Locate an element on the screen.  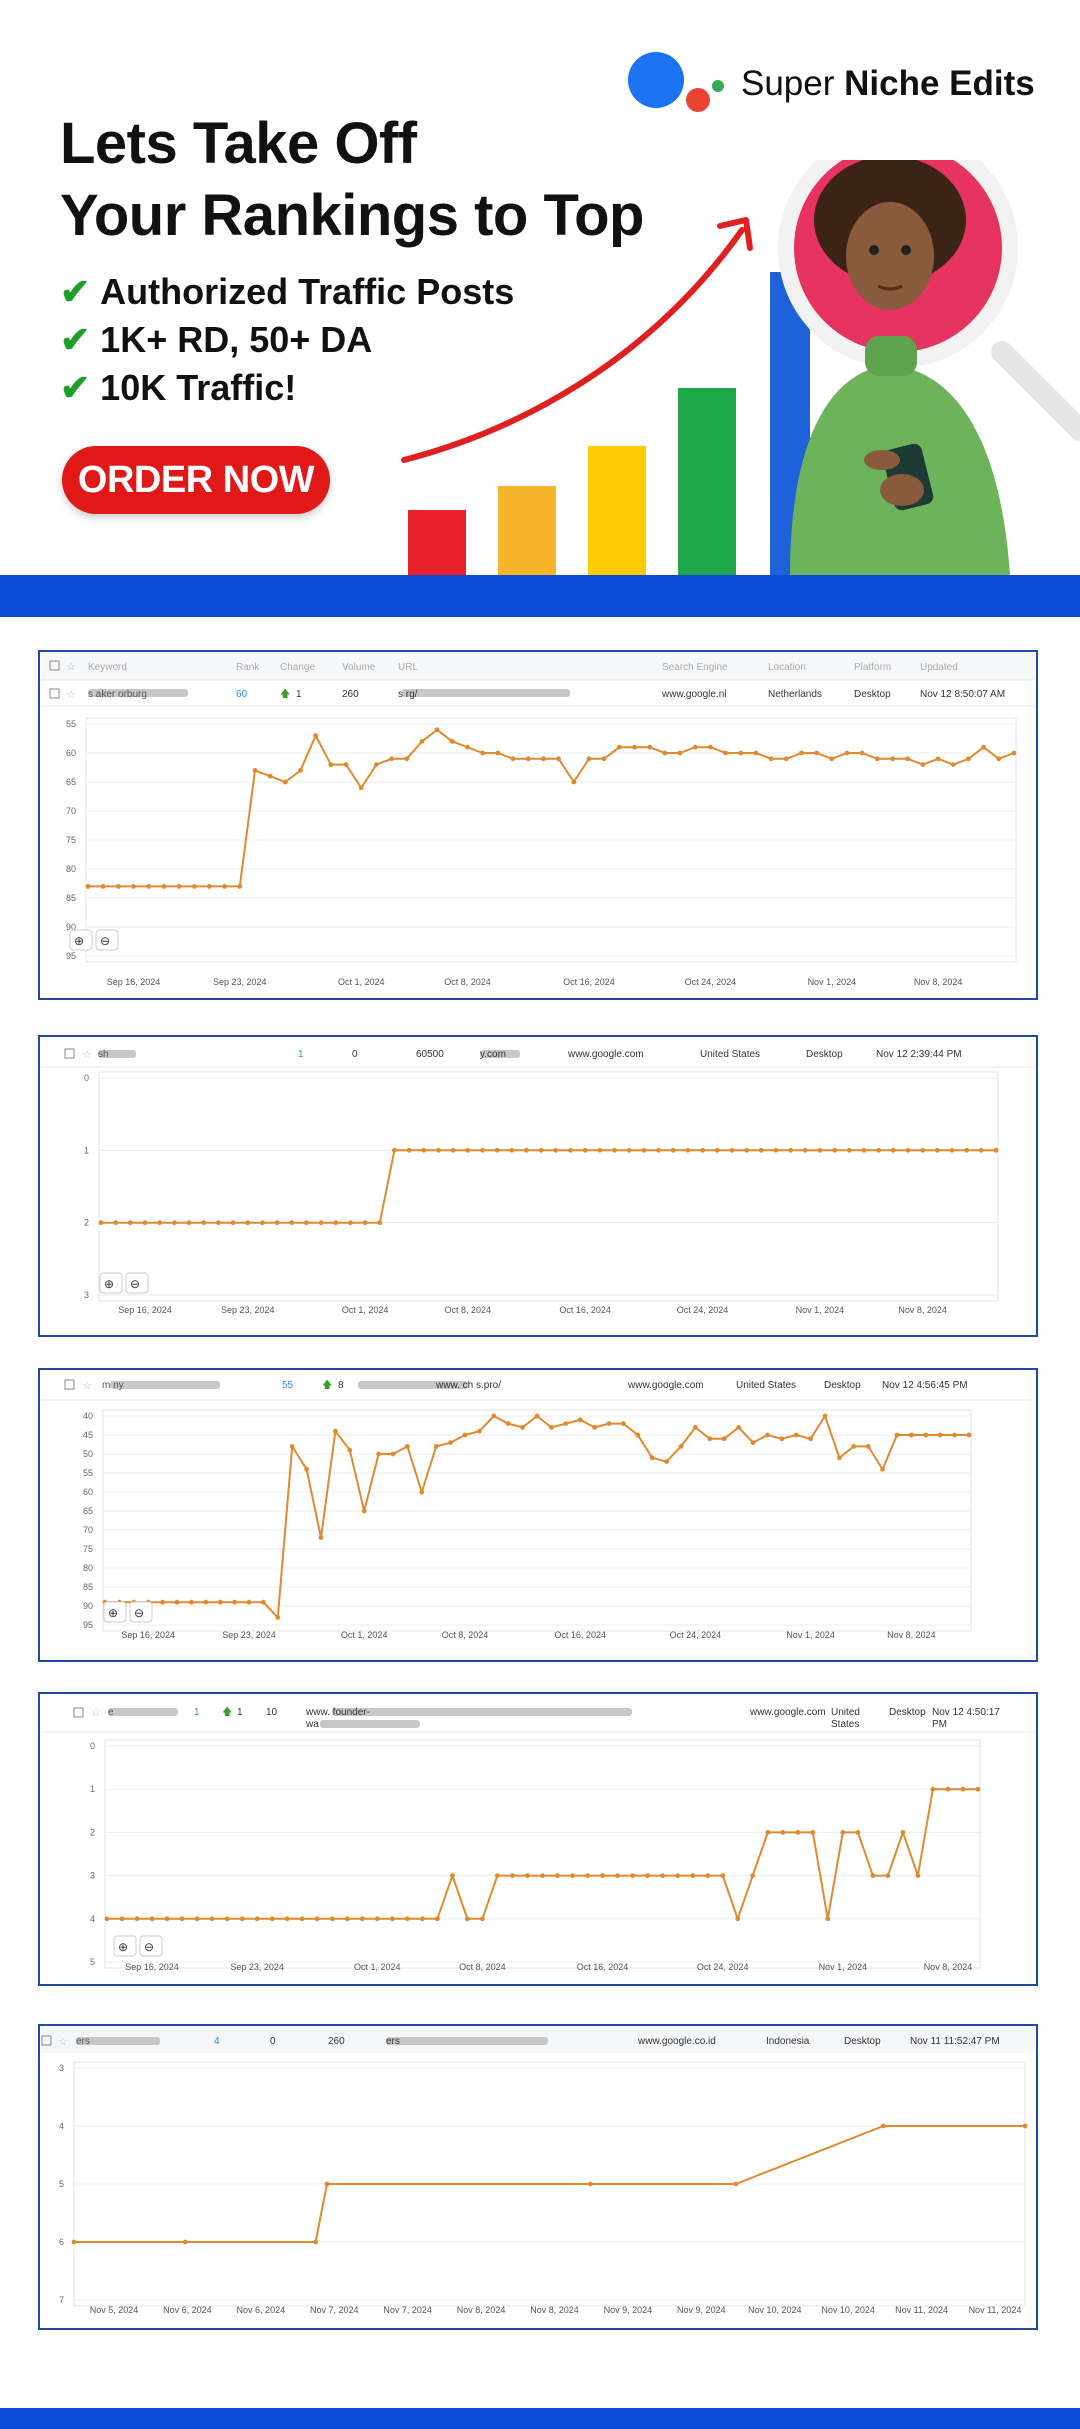
column-header-rank: Rank is located at coordinates (248, 667).